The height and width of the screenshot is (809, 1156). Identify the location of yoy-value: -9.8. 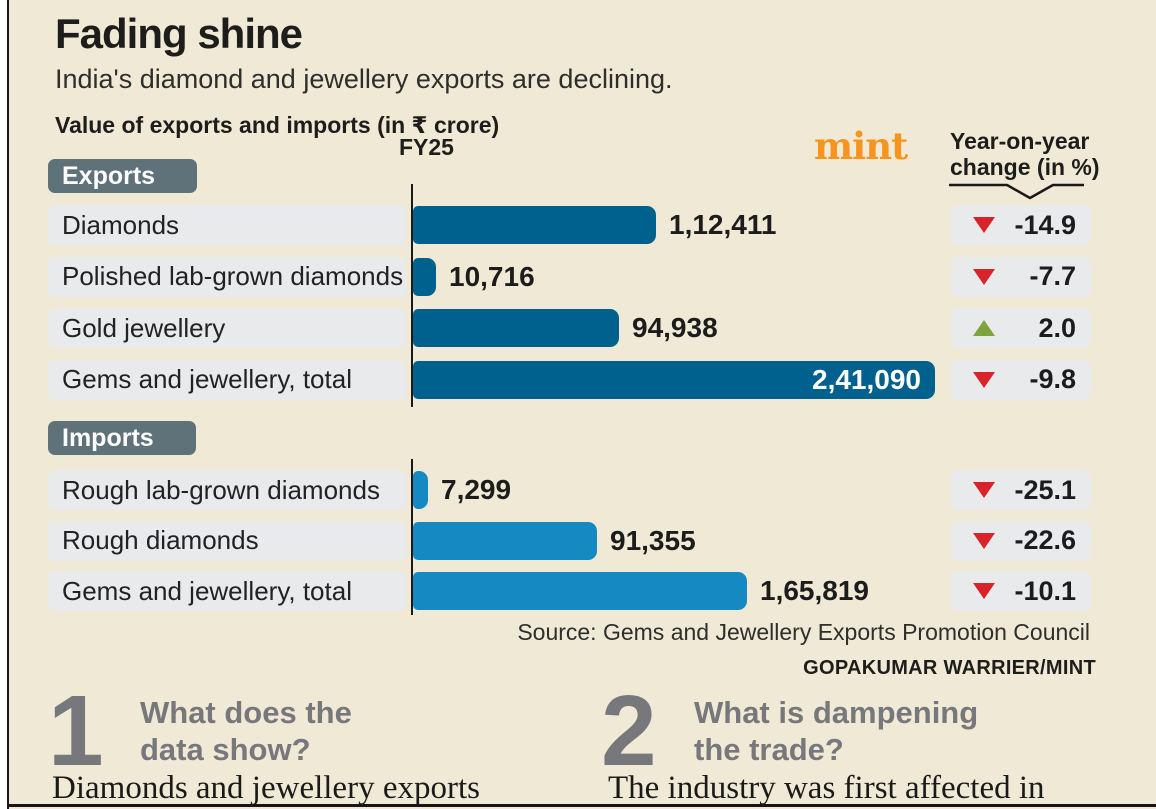
(1052, 379).